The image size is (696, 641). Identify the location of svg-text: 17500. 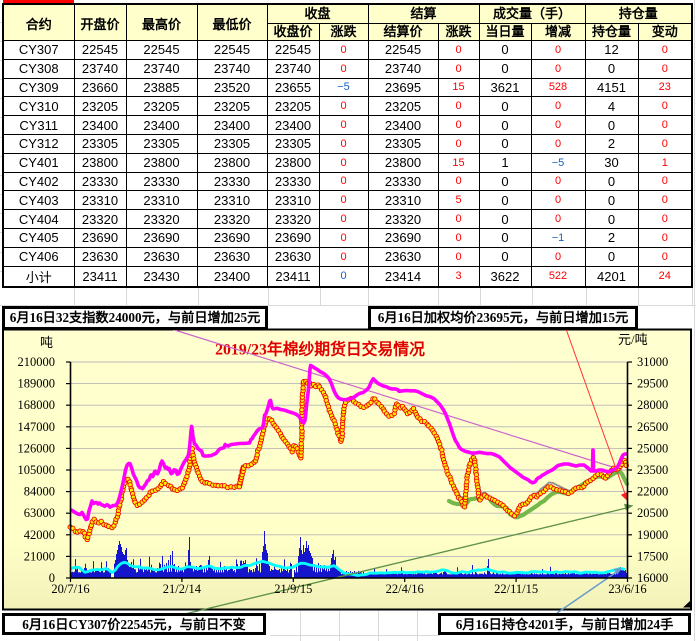
(652, 556).